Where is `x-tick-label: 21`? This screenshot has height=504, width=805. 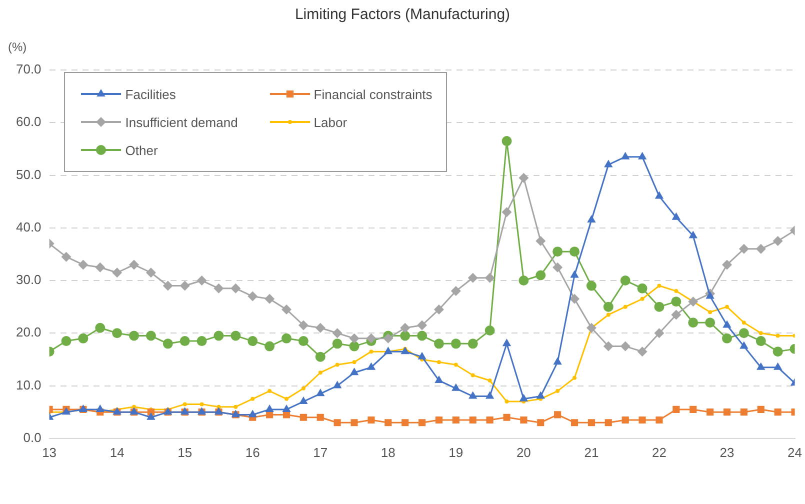
x-tick-label: 21 is located at coordinates (591, 452).